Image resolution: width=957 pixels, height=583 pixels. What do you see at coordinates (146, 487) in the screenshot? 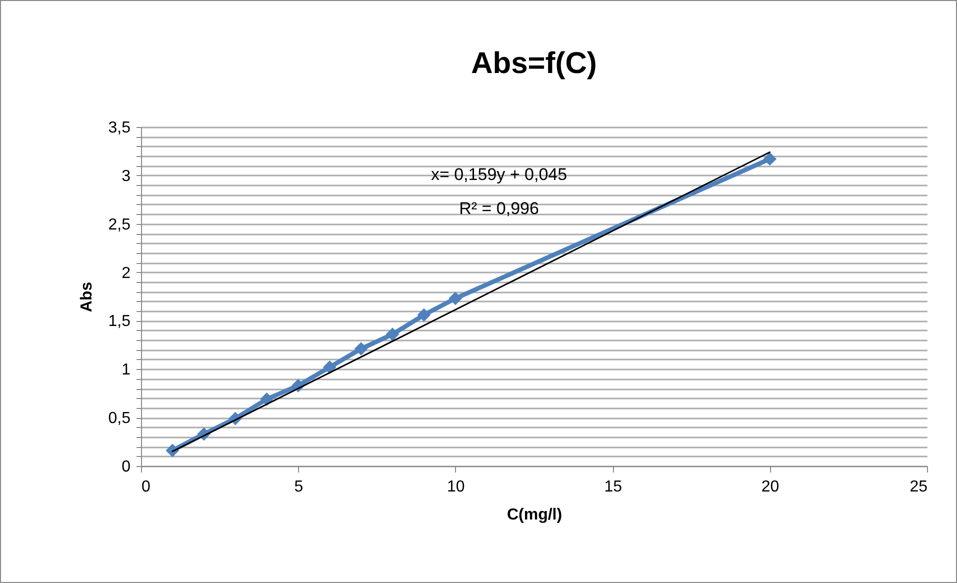
I see `x-tick-label: 0` at bounding box center [146, 487].